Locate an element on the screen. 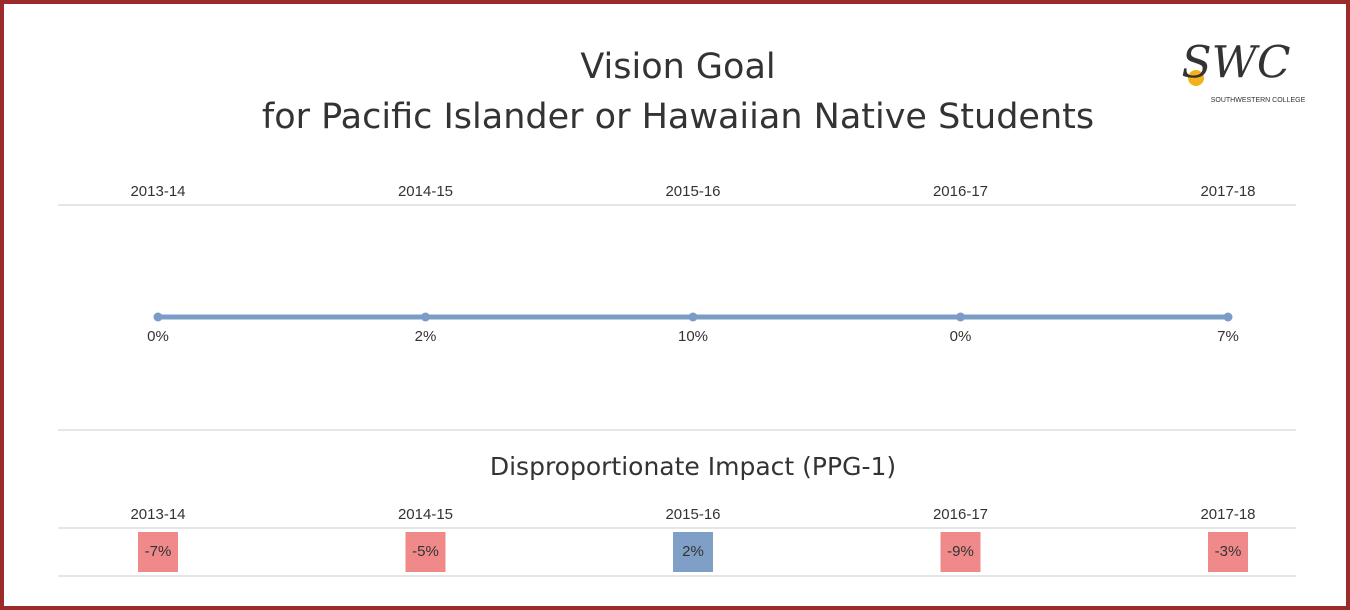 This screenshot has width=1350, height=610. data-label: -3% is located at coordinates (1228, 551).